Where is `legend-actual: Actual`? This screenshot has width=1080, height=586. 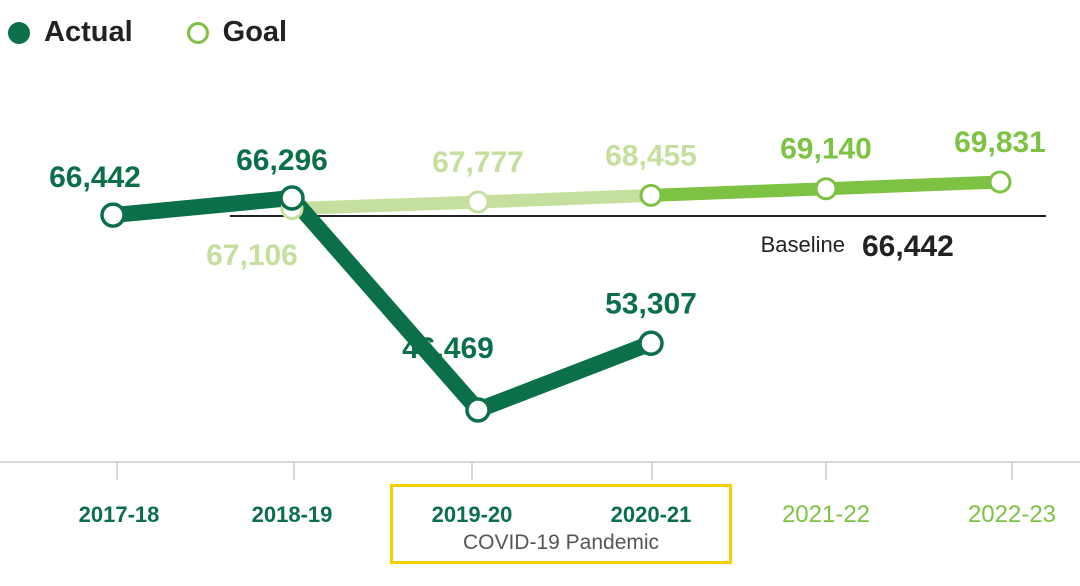
legend-actual: Actual is located at coordinates (70, 32).